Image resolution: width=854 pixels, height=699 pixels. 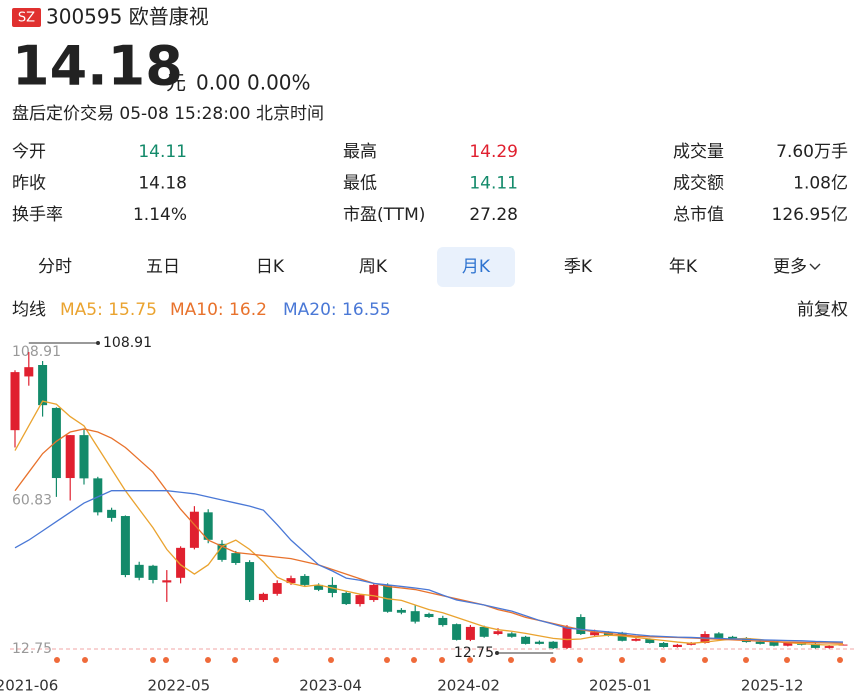 I want to click on stock-name: 300595 欧普康视, so click(x=127, y=17).